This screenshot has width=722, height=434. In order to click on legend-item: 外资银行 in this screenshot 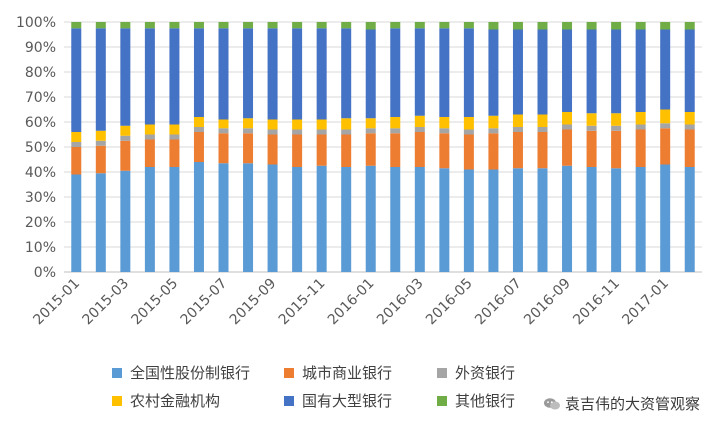, I will do `click(476, 372)`.